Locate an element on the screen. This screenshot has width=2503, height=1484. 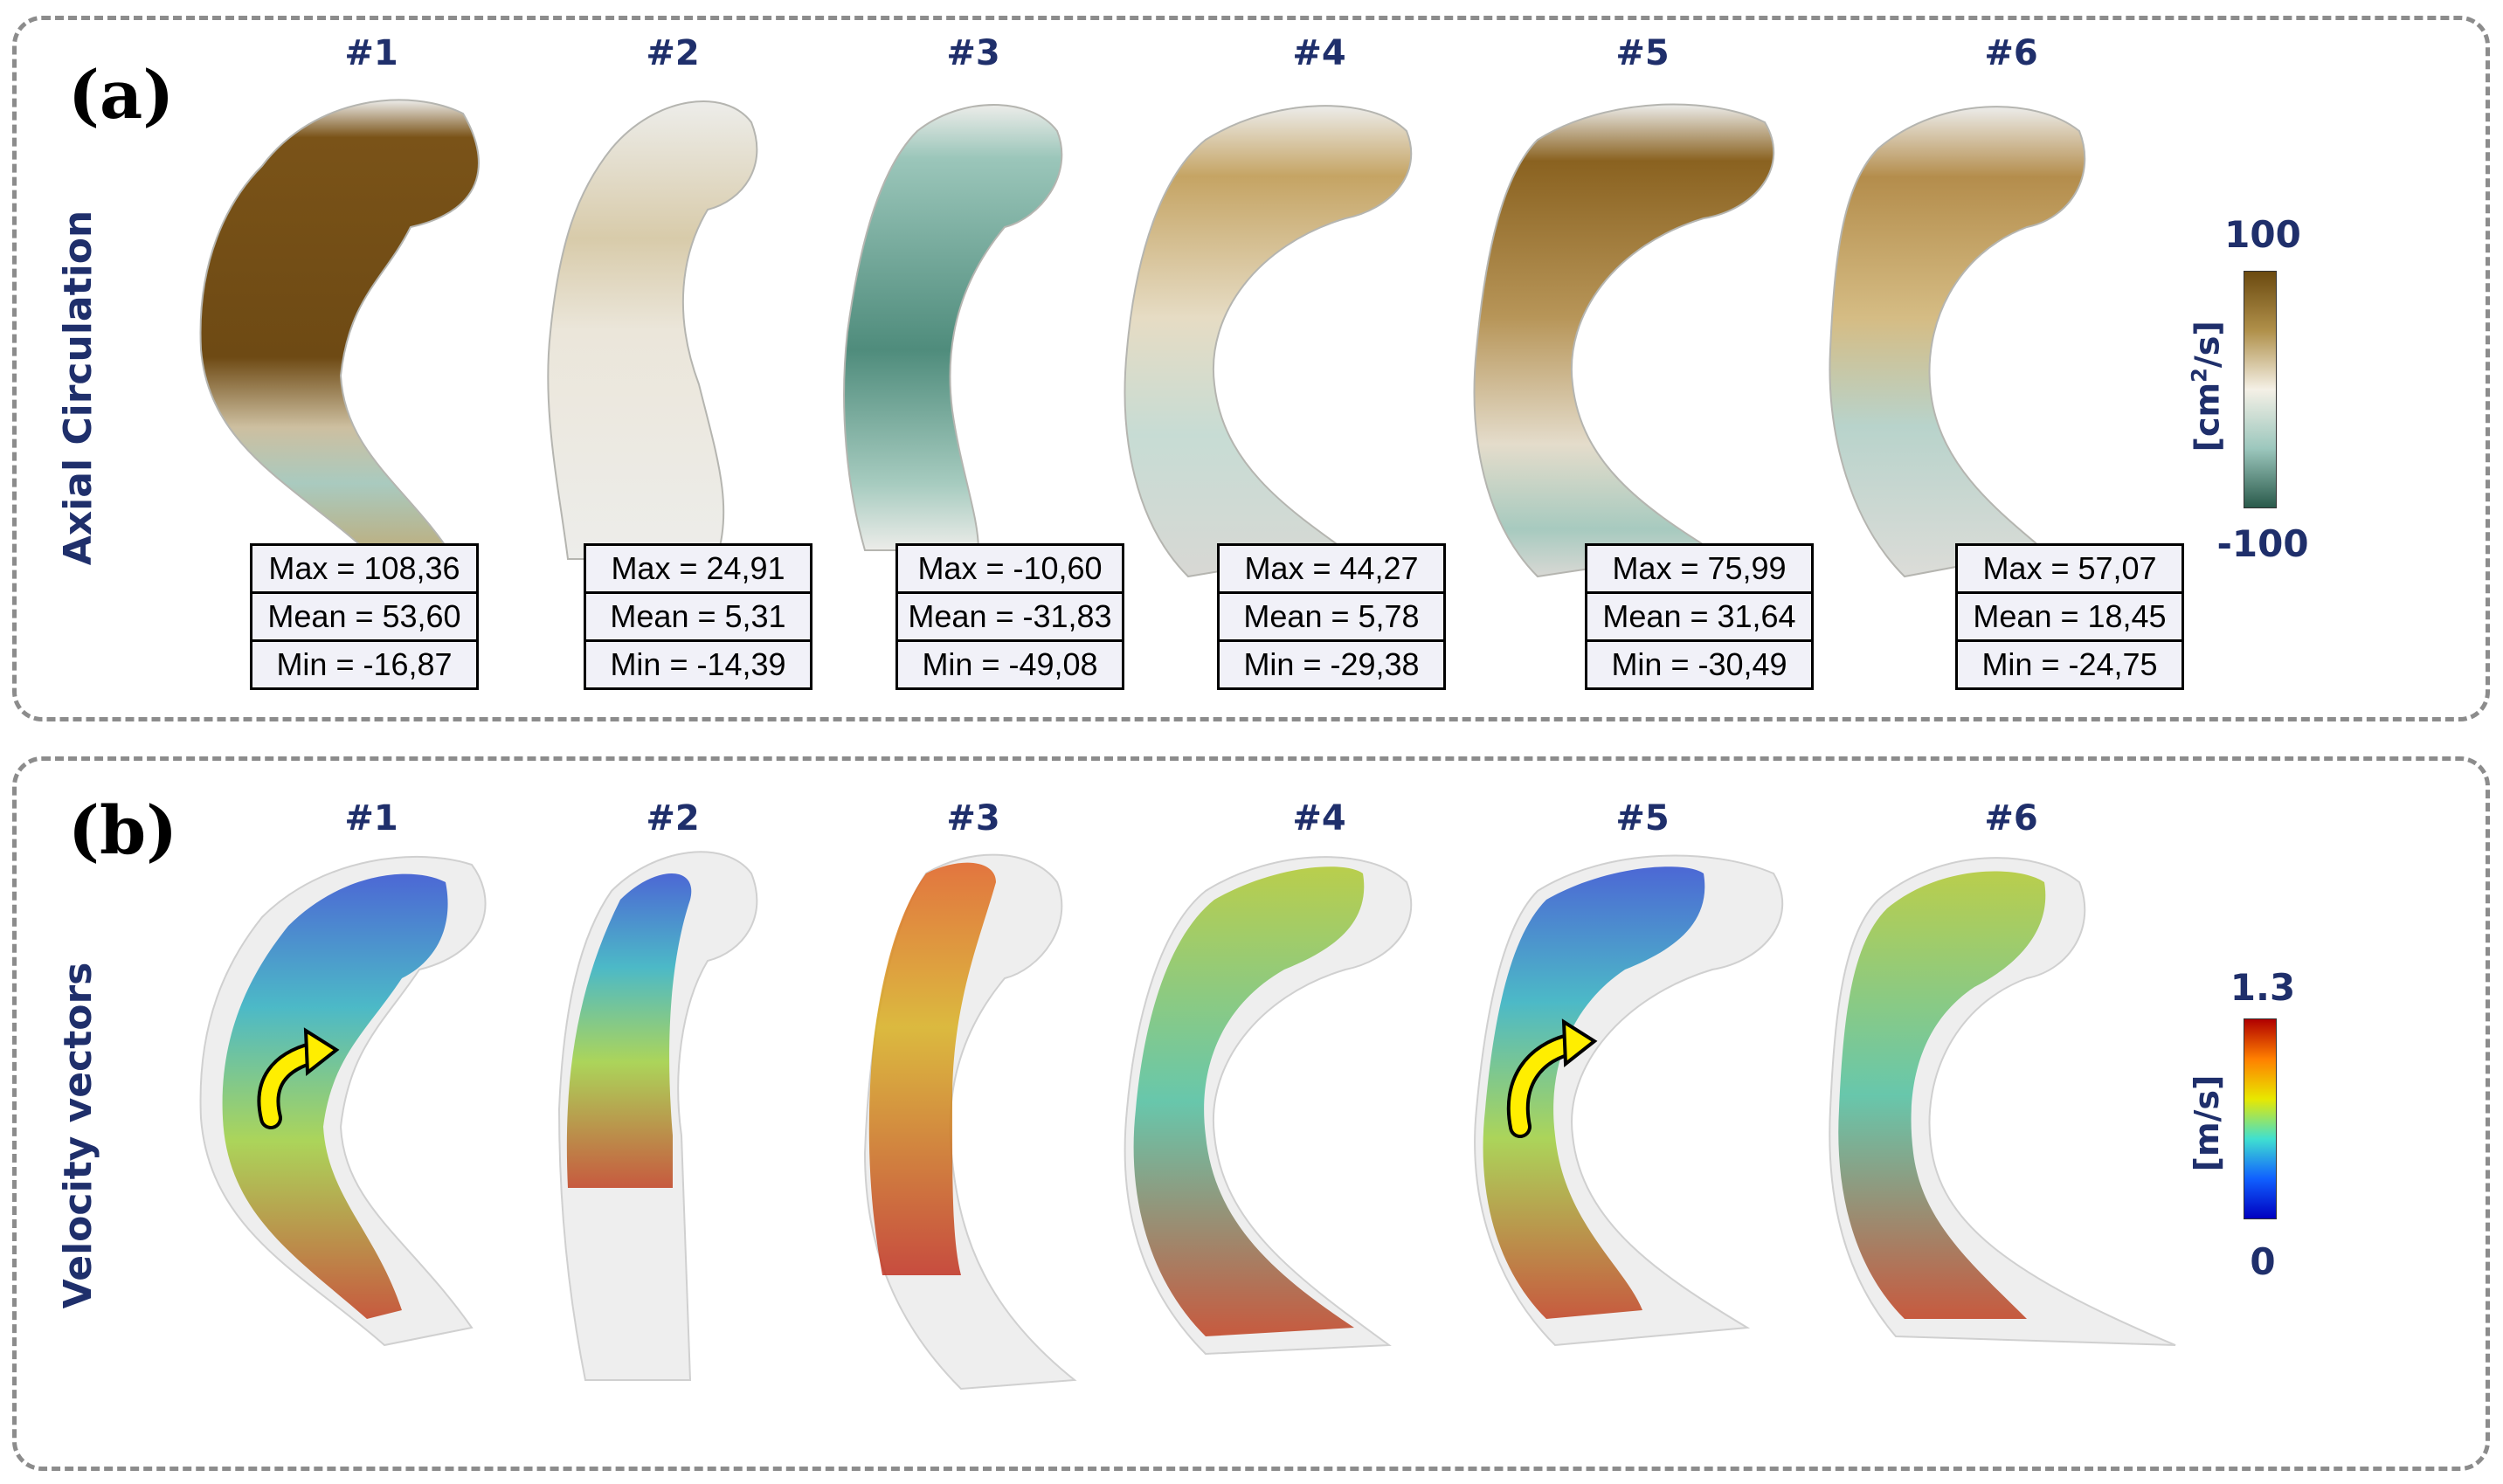
stats-mean-6: Mean = 18,45 is located at coordinates (2070, 618).